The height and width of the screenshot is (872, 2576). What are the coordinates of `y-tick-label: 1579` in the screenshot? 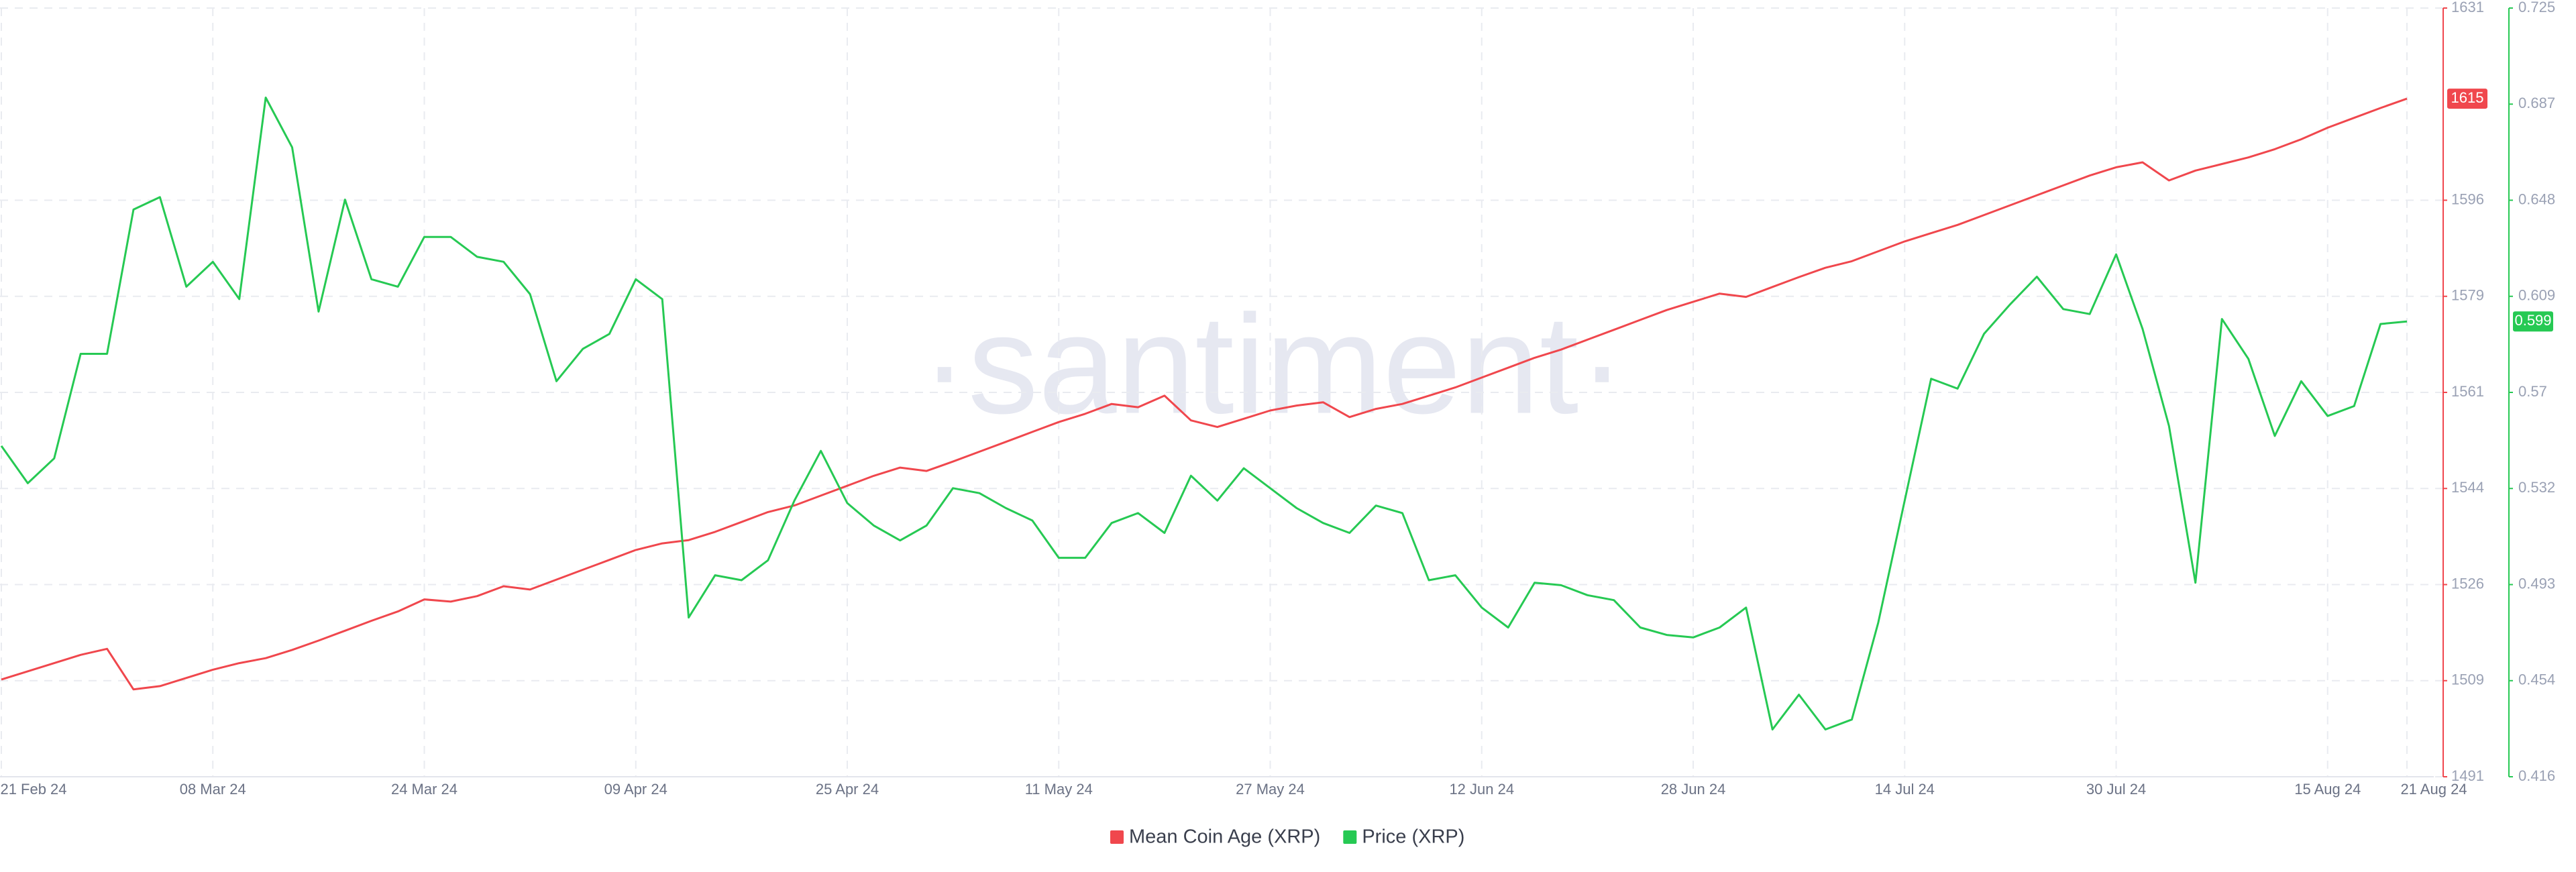 It's located at (2467, 295).